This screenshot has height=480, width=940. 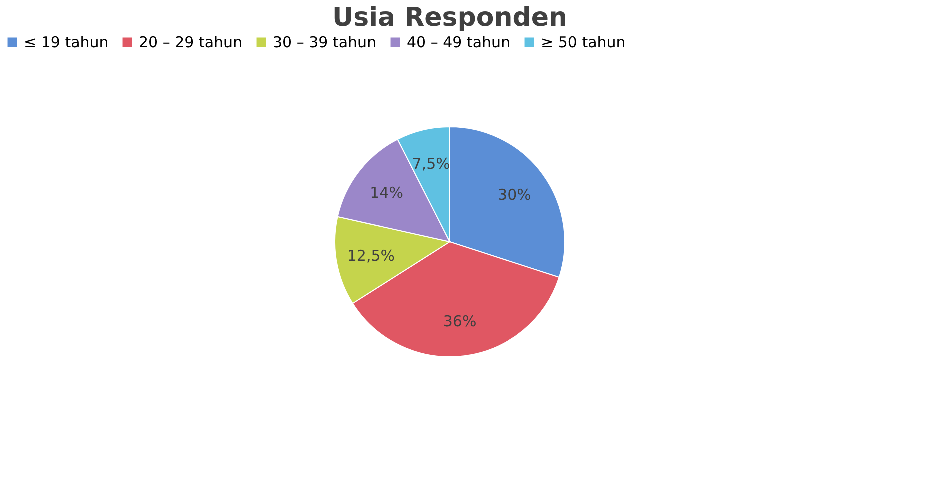 I want to click on legend-label: 40 – 49 tahun, so click(x=459, y=43).